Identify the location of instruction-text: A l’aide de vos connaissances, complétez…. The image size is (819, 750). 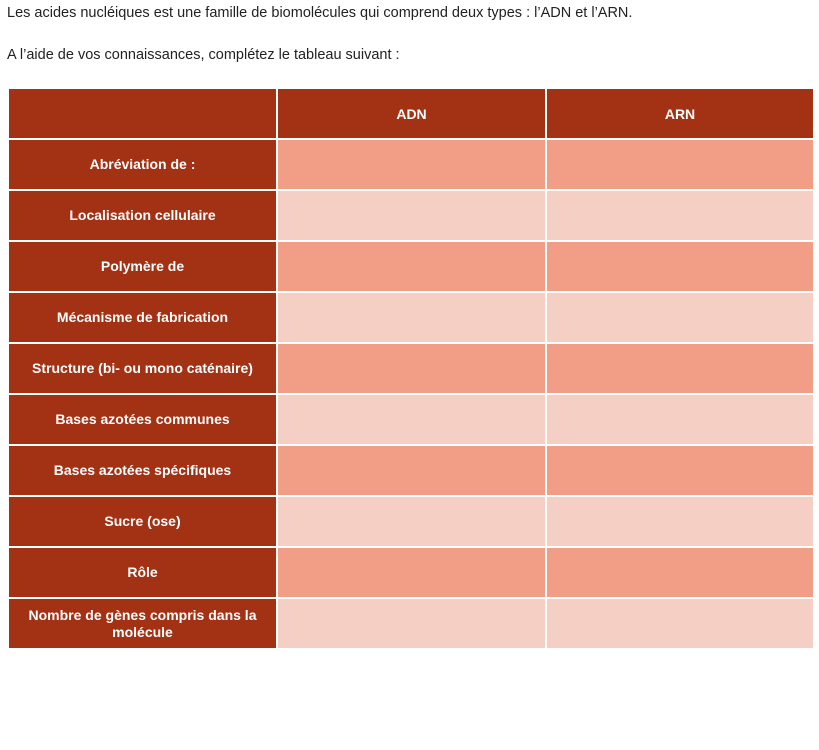
(203, 55).